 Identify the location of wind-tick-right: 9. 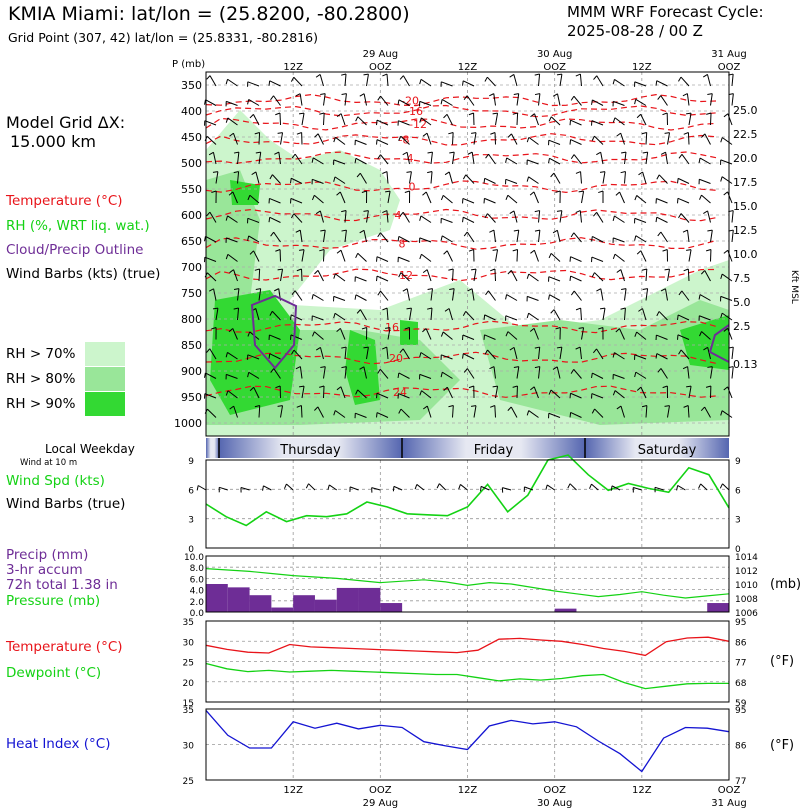
(738, 462).